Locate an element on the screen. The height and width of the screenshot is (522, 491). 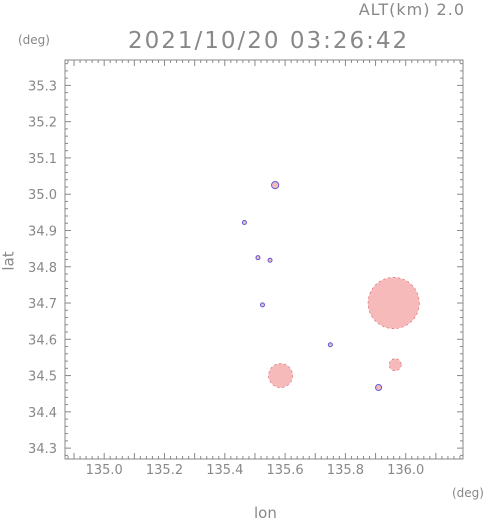
y-tick-label: 34.7 is located at coordinates (42, 304).